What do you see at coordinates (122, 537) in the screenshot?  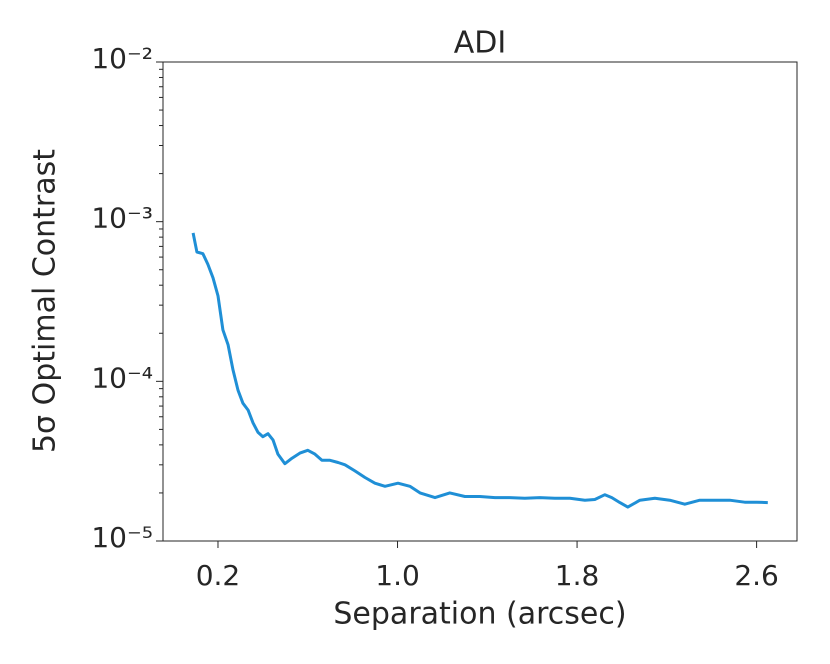 I see `y-tick-label: 10⁻⁵` at bounding box center [122, 537].